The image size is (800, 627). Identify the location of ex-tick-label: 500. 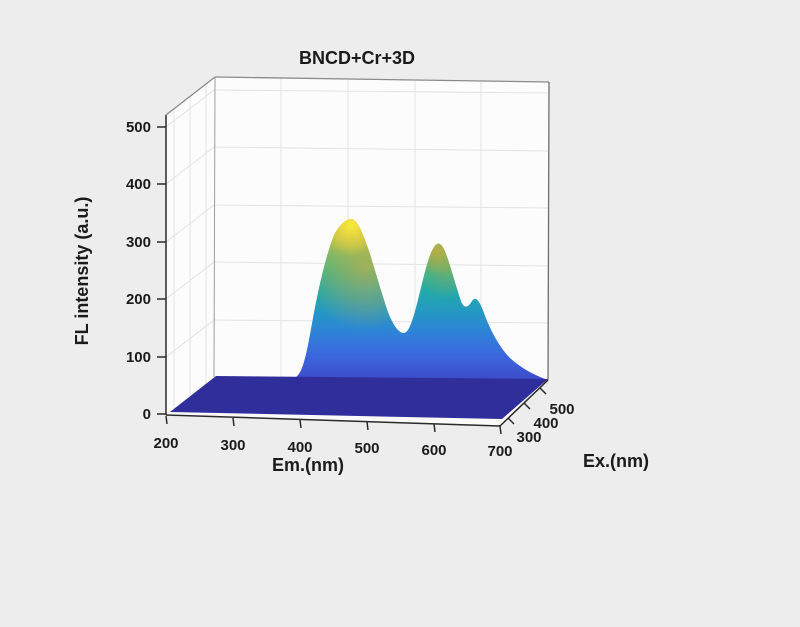
(561, 409).